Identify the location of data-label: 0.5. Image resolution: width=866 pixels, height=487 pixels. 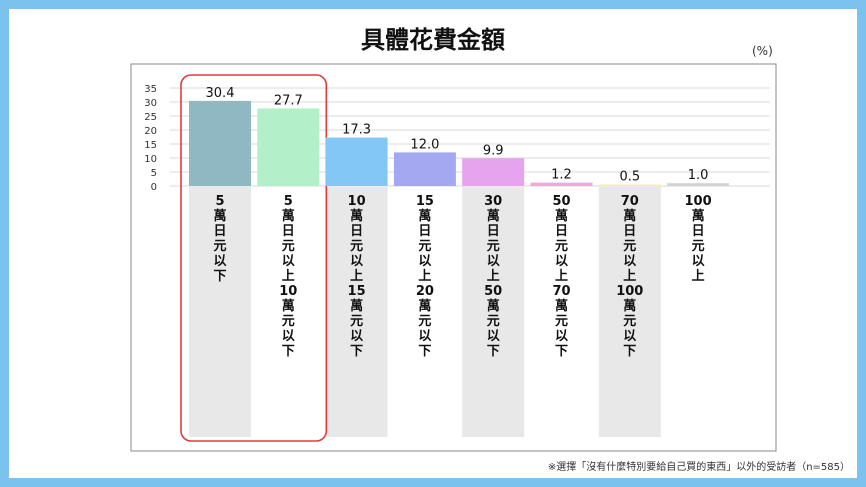
(629, 177).